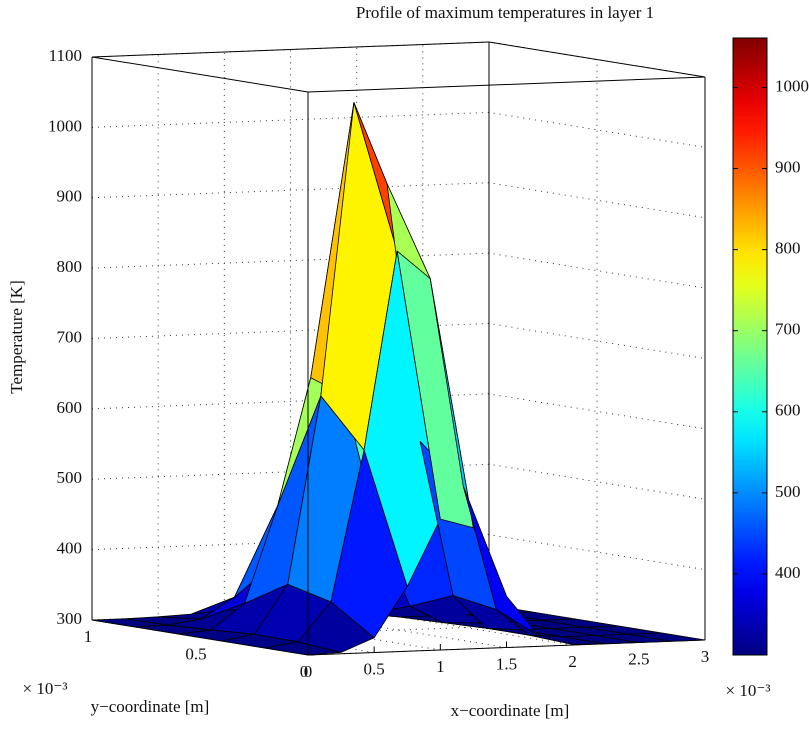 The image size is (809, 731). What do you see at coordinates (70, 196) in the screenshot?
I see `z-tick-label: 900` at bounding box center [70, 196].